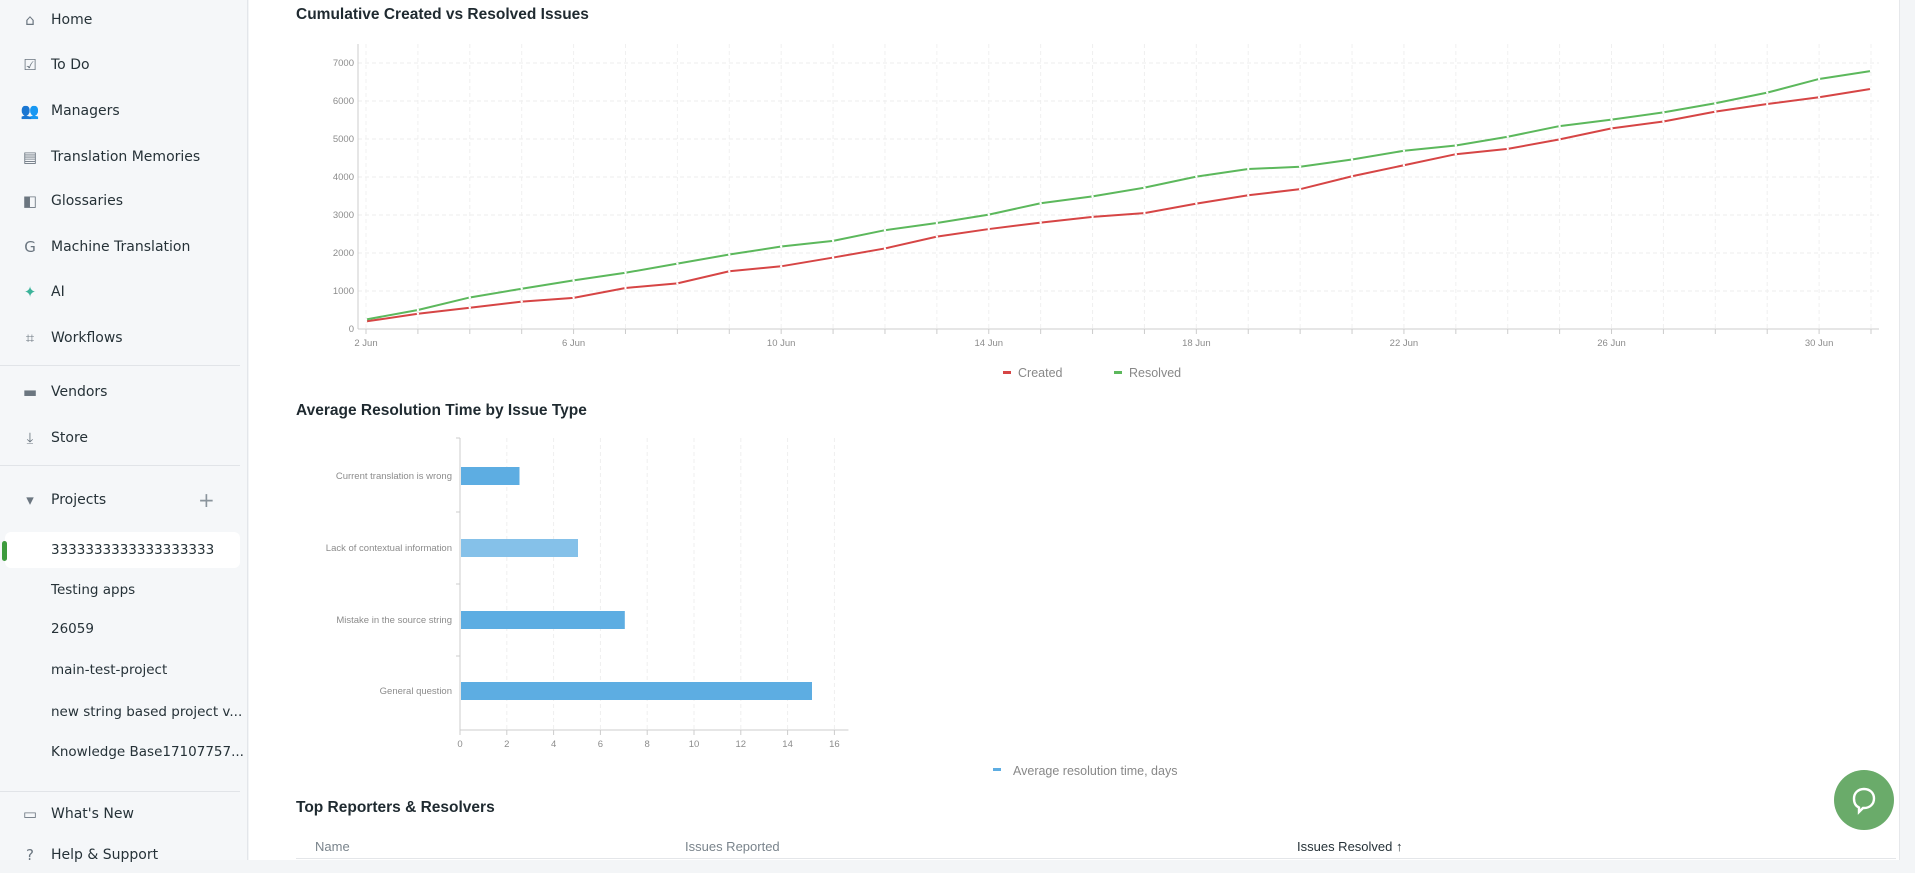  What do you see at coordinates (997, 769) in the screenshot?
I see `legend-swatch` at bounding box center [997, 769].